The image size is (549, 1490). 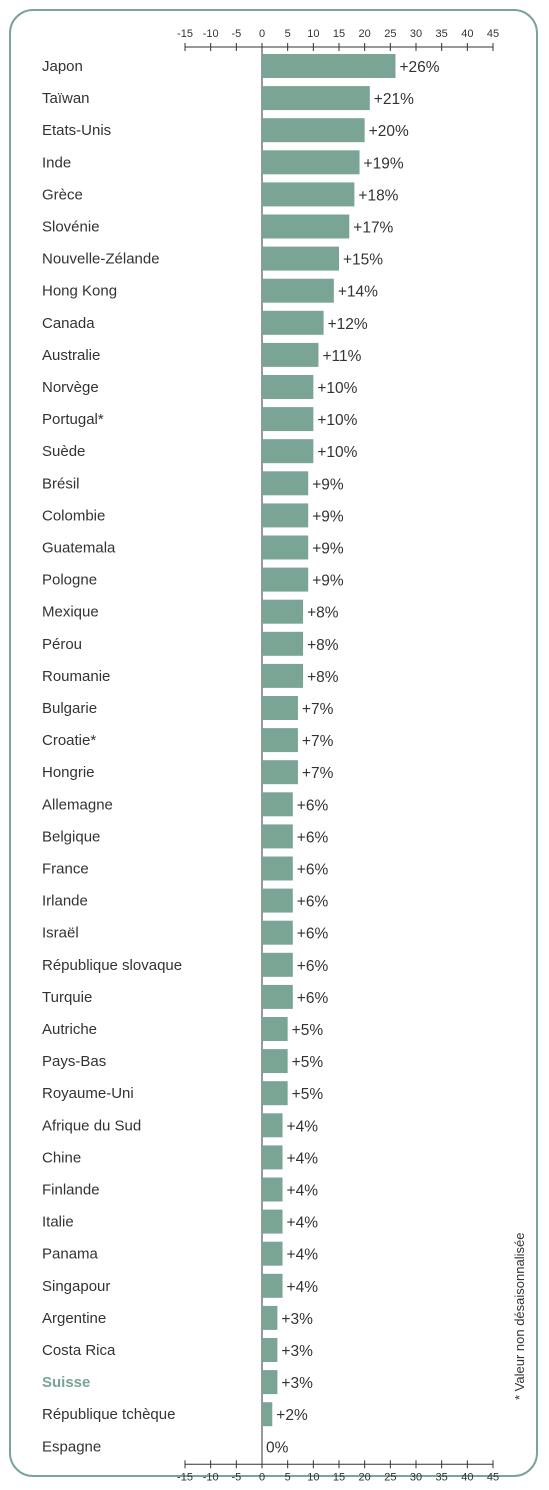 I want to click on top-tick-label: -10, so click(x=211, y=34).